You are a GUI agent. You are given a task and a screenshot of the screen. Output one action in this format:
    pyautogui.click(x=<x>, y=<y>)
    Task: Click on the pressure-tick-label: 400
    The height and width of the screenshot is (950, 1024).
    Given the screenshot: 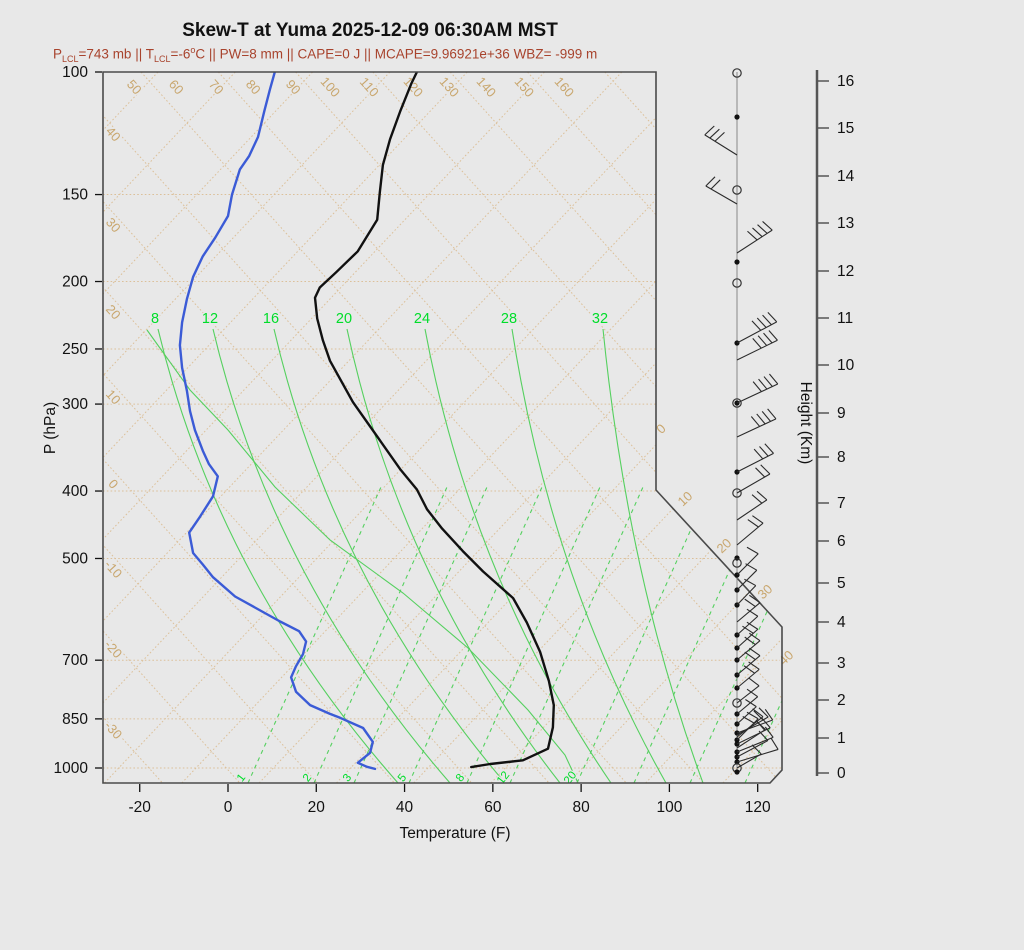 What is the action you would take?
    pyautogui.click(x=75, y=491)
    